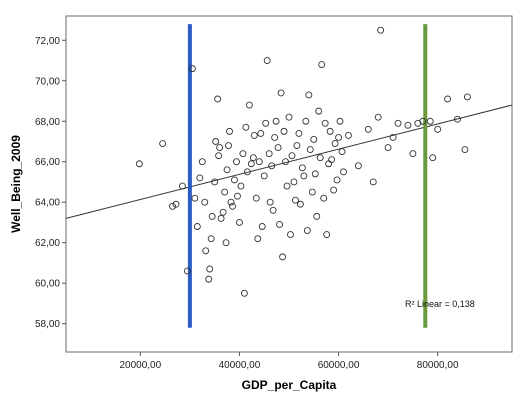  Describe the element at coordinates (289, 385) in the screenshot. I see `x-axis-title: GDP_per_Capita` at that location.